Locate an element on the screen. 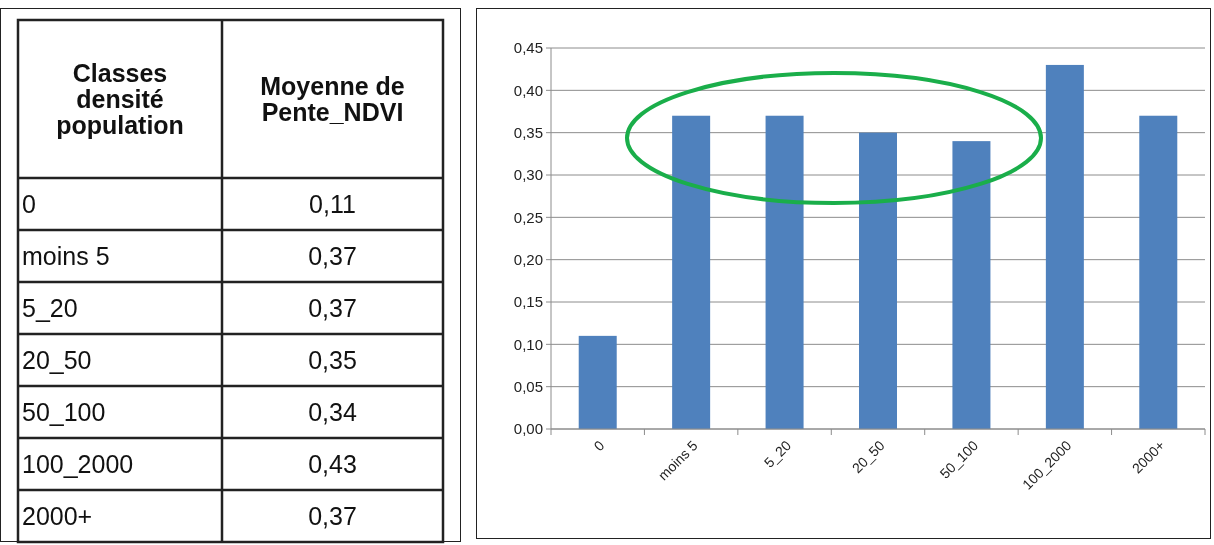  y-tick-label: 0,25 is located at coordinates (528, 217).